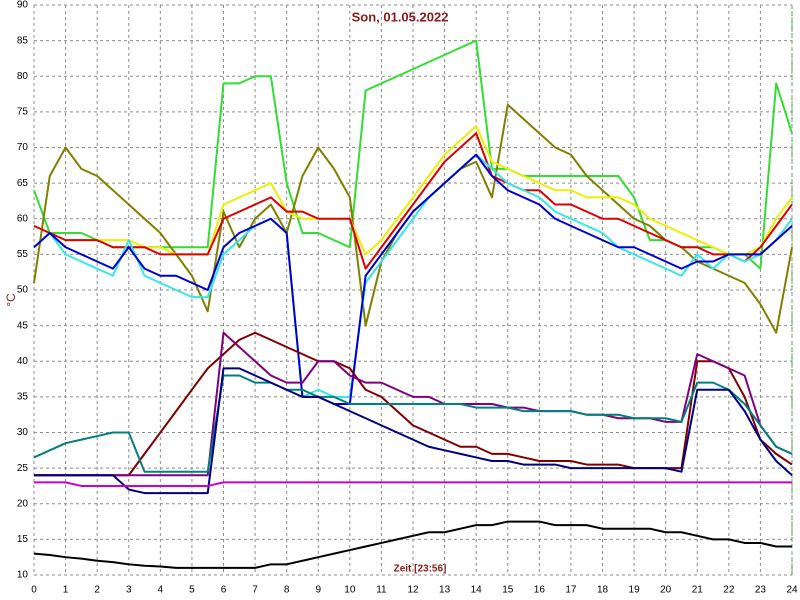 This screenshot has width=800, height=600. What do you see at coordinates (23, 325) in the screenshot?
I see `y-tick-label: 45` at bounding box center [23, 325].